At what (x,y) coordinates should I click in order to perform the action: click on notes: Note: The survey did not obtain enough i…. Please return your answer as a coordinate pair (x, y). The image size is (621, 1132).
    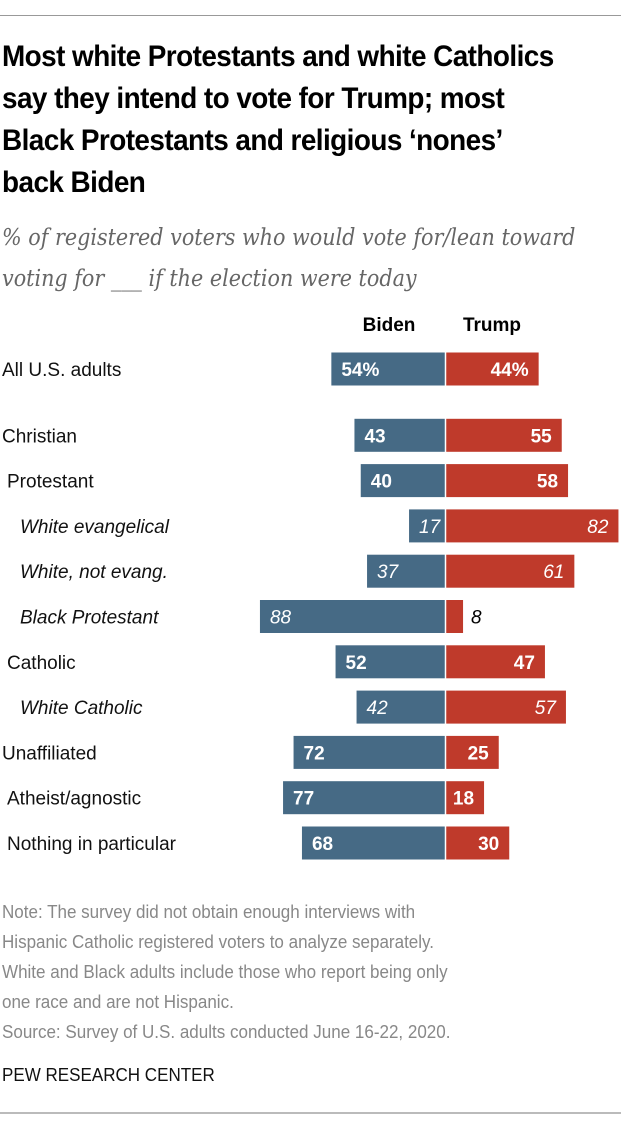
    Looking at the image, I should click on (292, 972).